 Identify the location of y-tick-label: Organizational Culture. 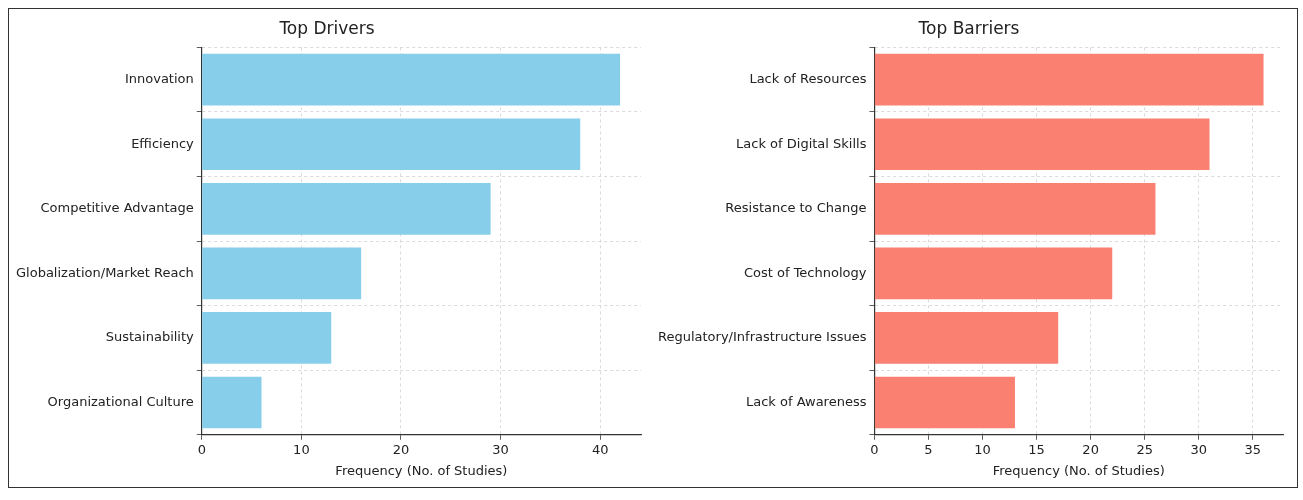
(120, 401).